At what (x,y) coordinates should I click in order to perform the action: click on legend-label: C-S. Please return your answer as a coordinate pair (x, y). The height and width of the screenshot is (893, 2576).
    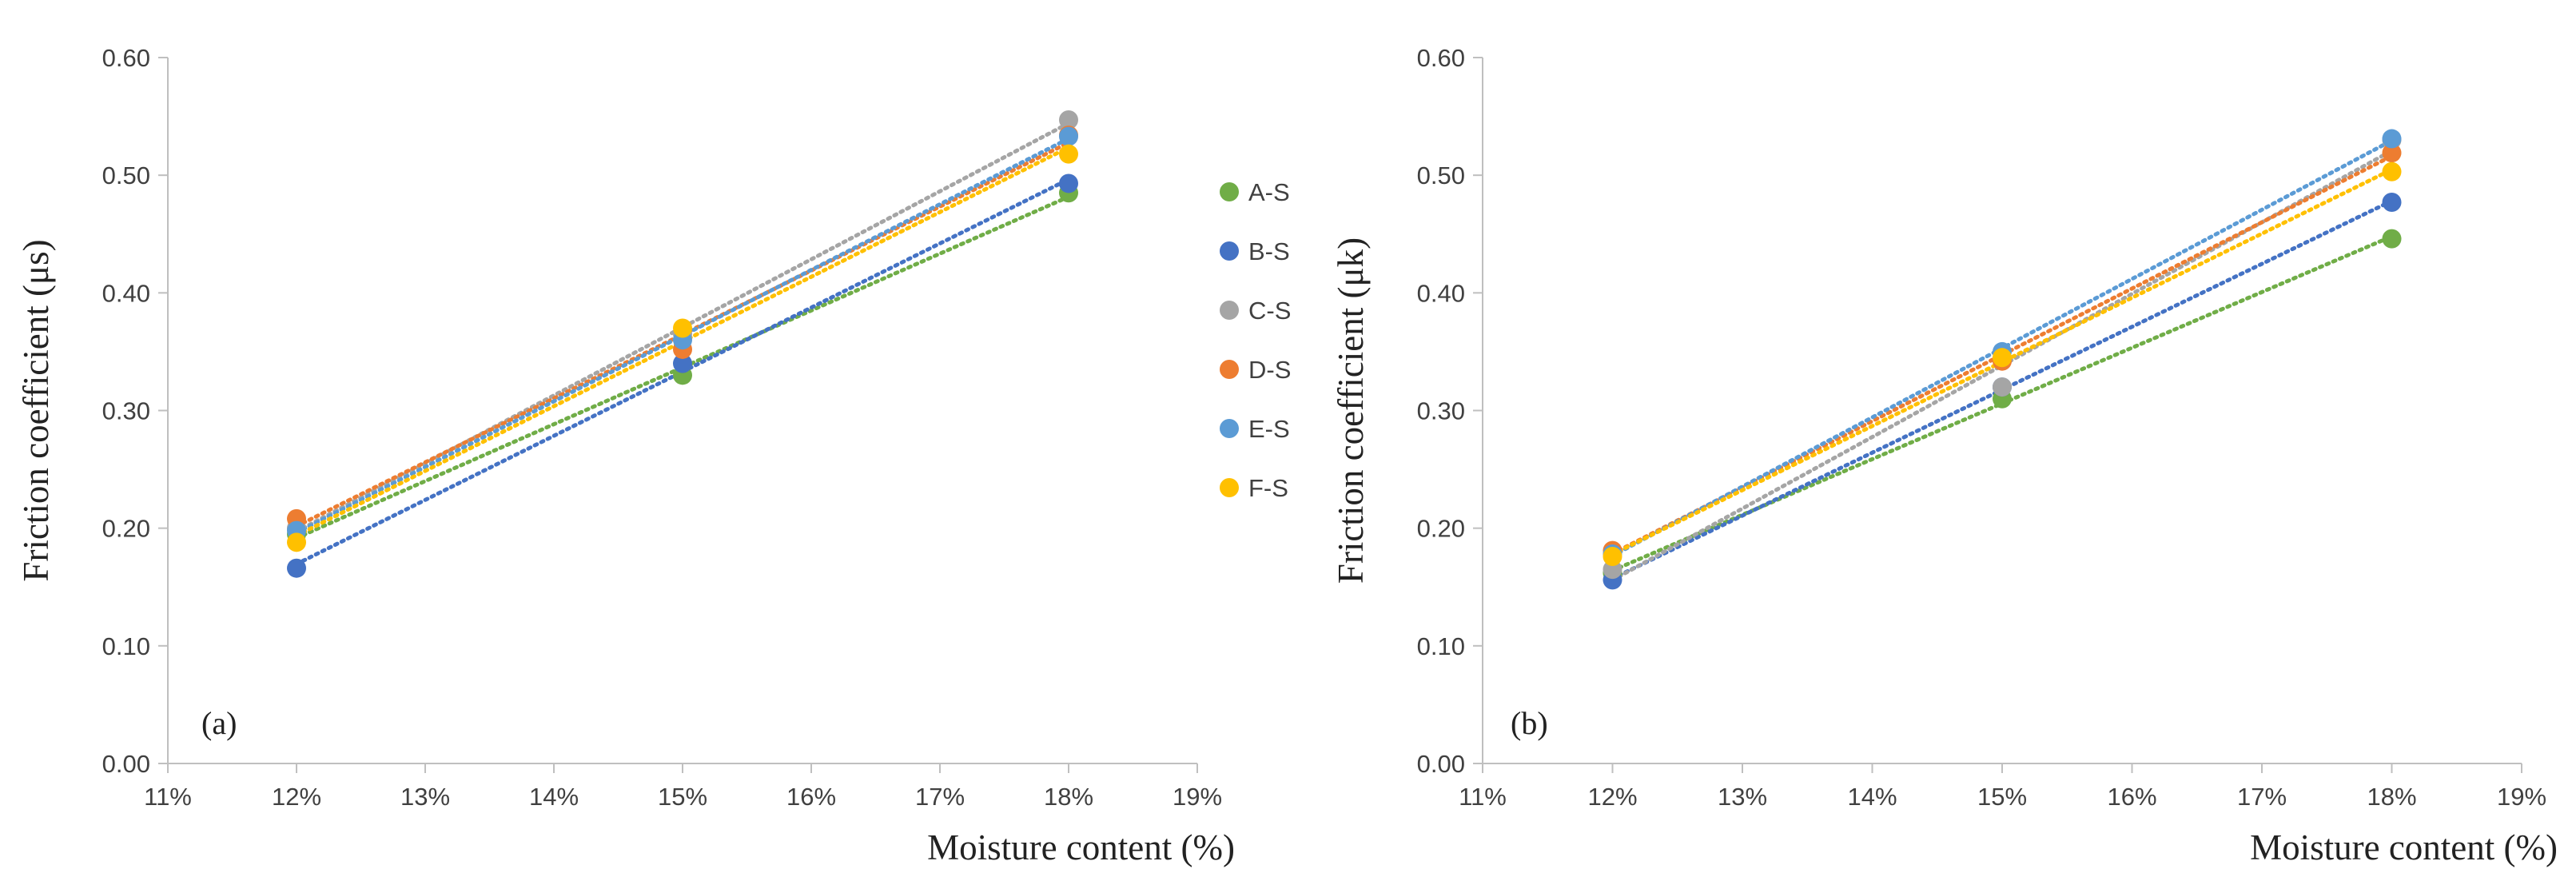
    Looking at the image, I should click on (1269, 311).